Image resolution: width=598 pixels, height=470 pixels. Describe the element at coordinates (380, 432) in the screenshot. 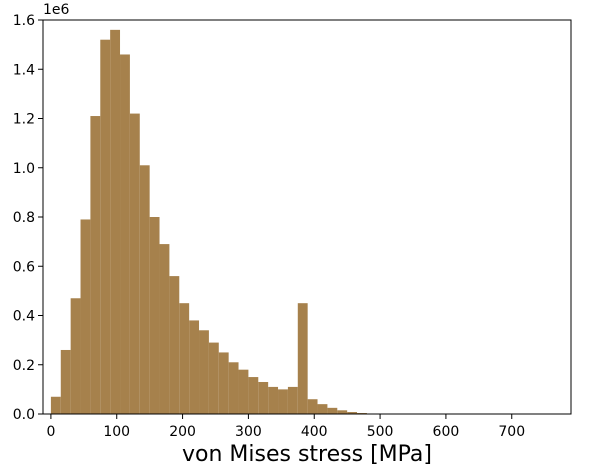

I see `x-tick-label: 500` at that location.